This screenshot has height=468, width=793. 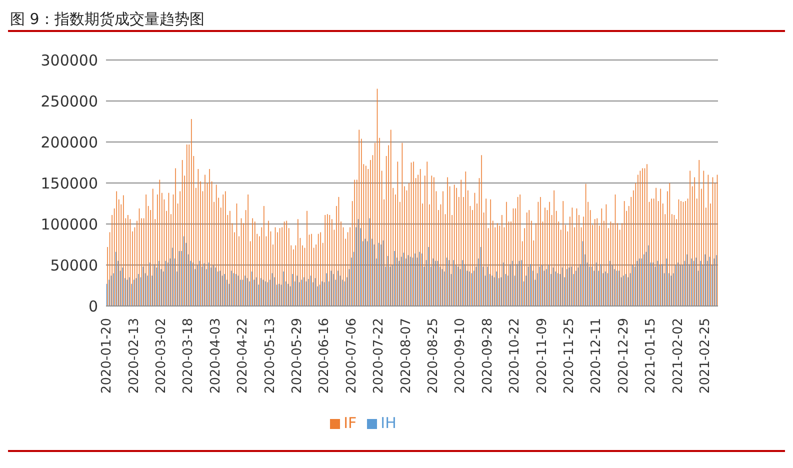 What do you see at coordinates (69, 224) in the screenshot?
I see `y-tick-label: 100000` at bounding box center [69, 224].